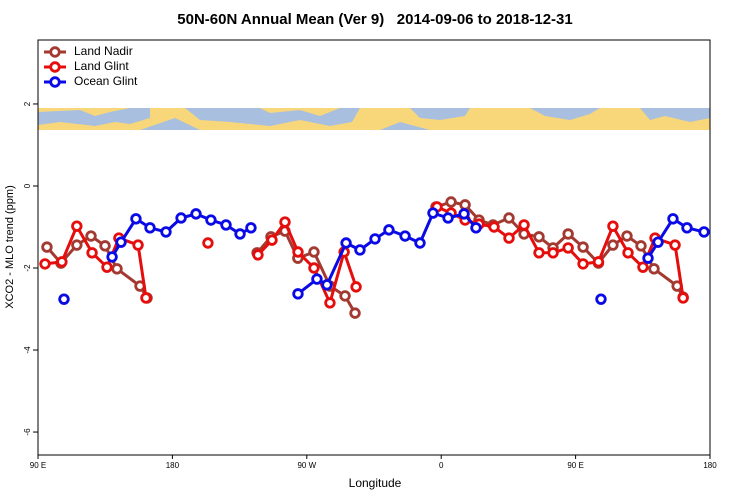 Image resolution: width=750 pixels, height=500 pixels. What do you see at coordinates (374, 119) in the screenshot?
I see `map-strip` at bounding box center [374, 119].